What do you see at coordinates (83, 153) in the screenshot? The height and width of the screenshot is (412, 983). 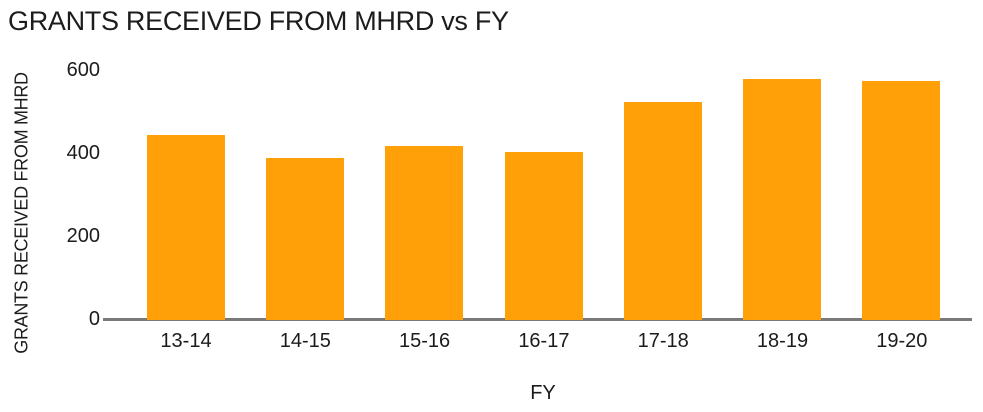 I see `y-tick-label: 400` at bounding box center [83, 153].